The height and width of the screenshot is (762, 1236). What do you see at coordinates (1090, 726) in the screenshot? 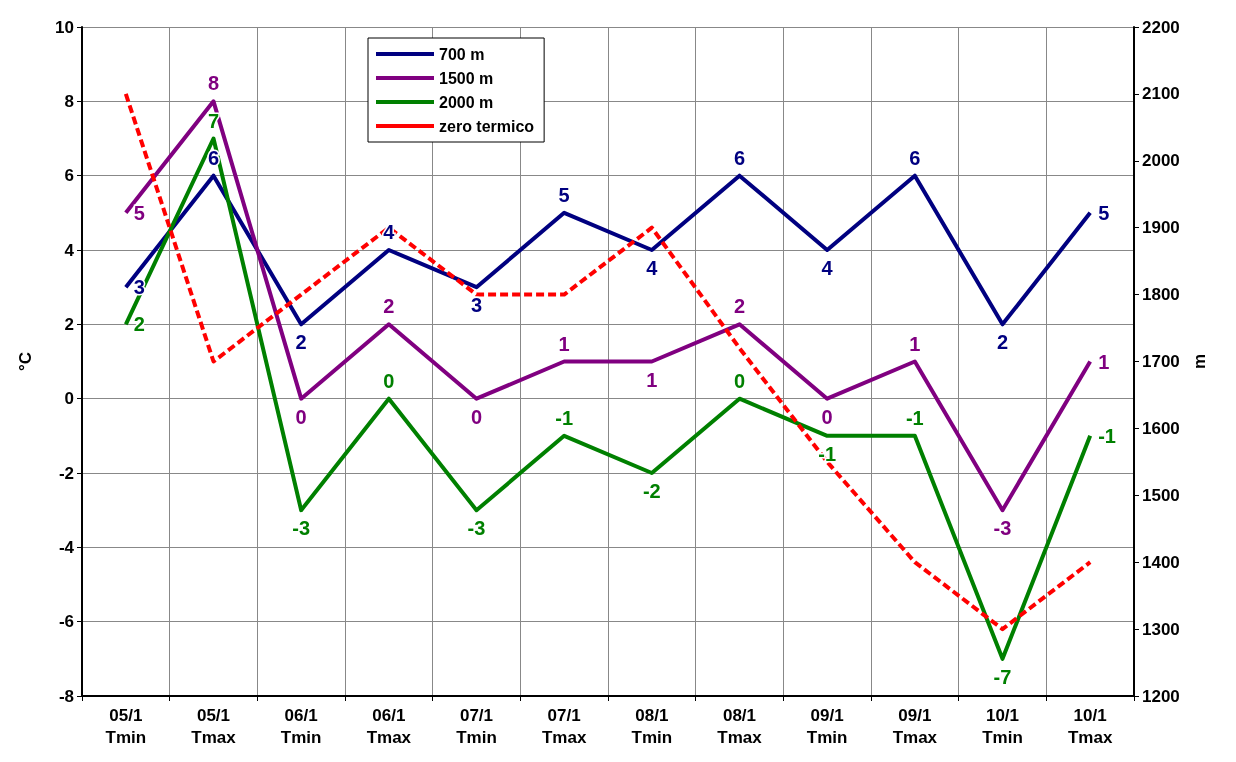
I see `x-tick-label: 10/1 Tmax` at bounding box center [1090, 726].